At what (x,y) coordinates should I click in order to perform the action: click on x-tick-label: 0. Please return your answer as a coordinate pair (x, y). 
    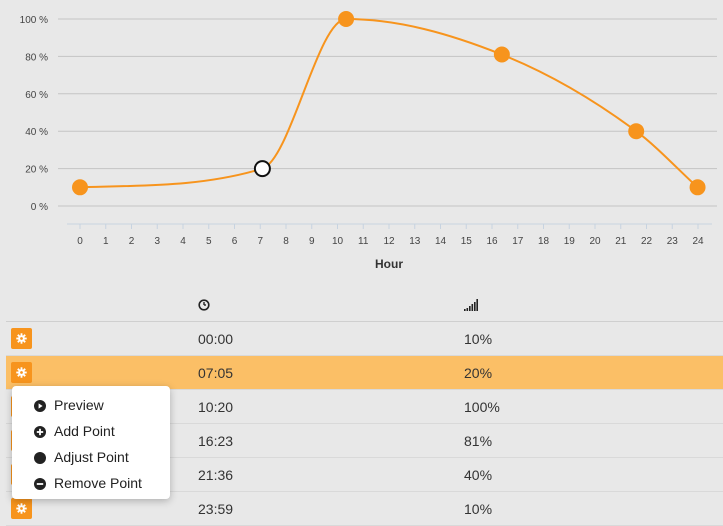
    Looking at the image, I should click on (80, 241).